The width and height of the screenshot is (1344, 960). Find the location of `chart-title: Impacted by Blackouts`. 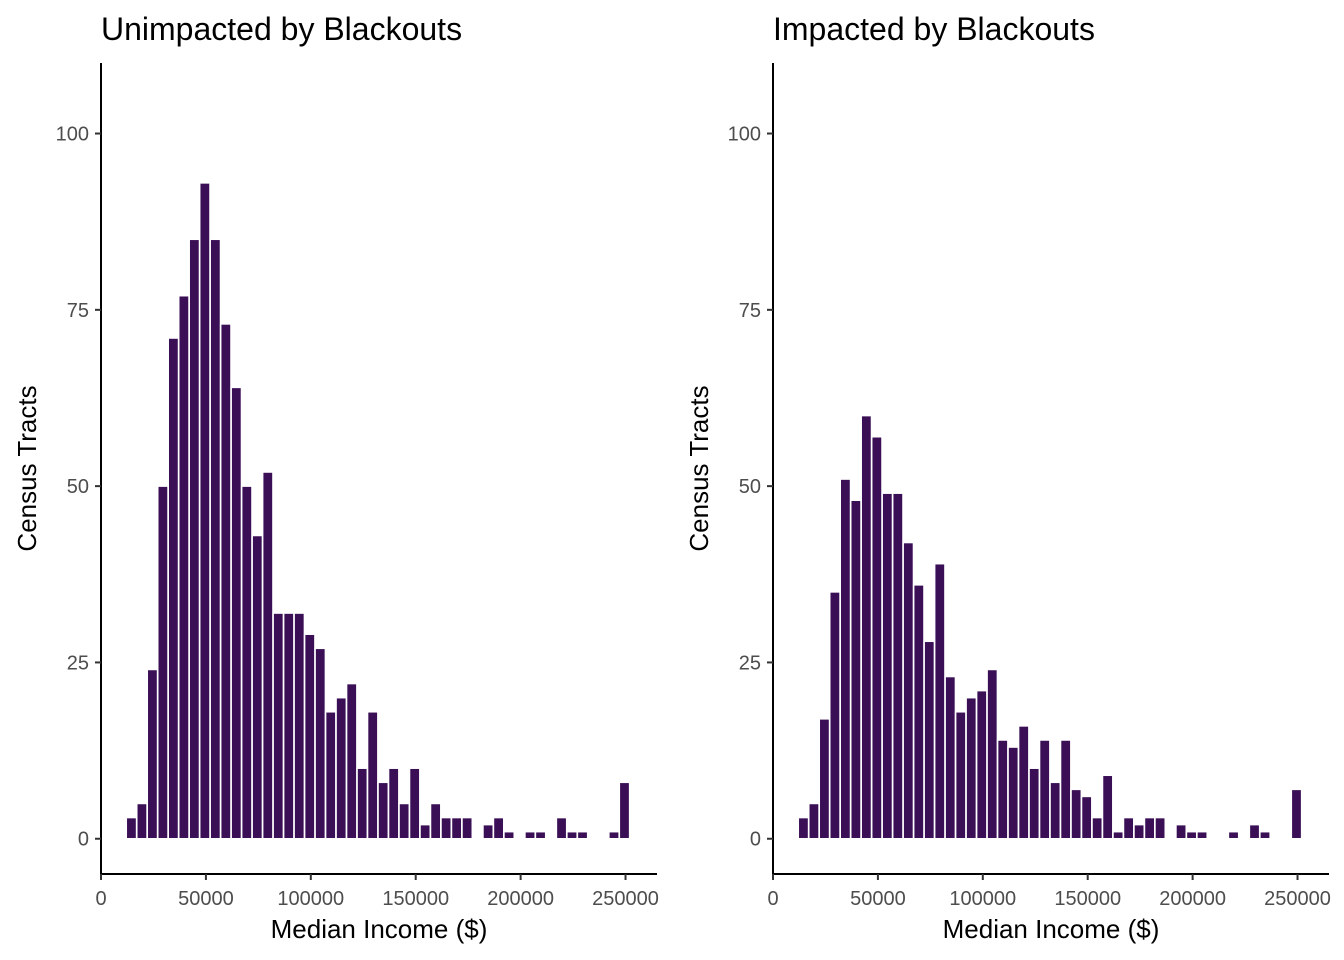

chart-title: Impacted by Blackouts is located at coordinates (934, 29).